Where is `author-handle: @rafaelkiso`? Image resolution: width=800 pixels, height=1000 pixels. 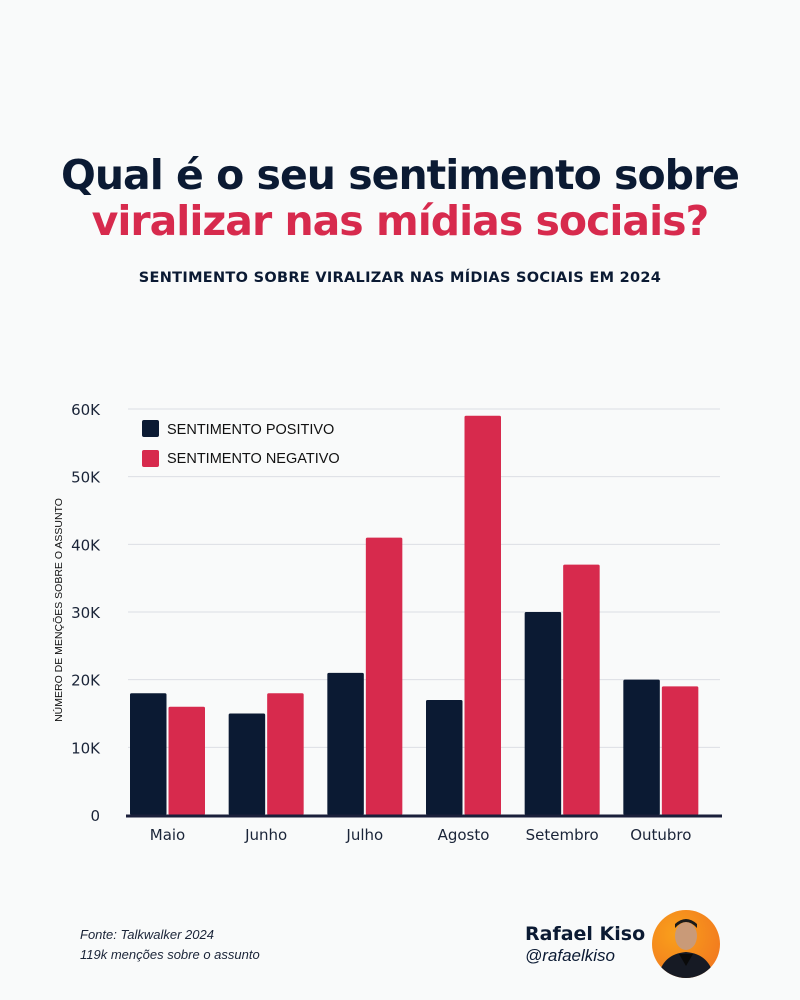 author-handle: @rafaelkiso is located at coordinates (570, 955).